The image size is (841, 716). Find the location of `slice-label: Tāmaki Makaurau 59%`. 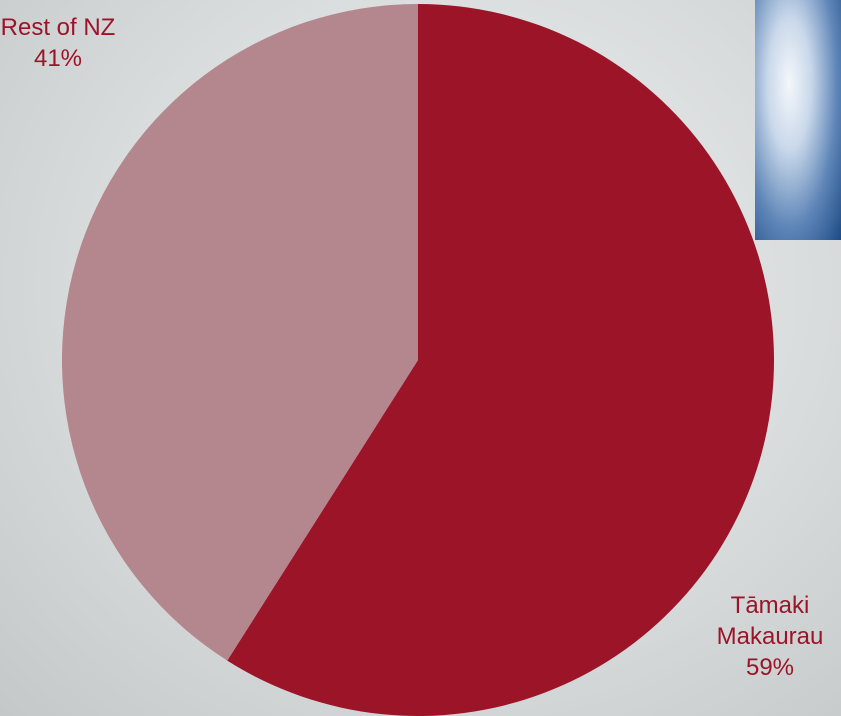

slice-label: Tāmaki Makaurau 59% is located at coordinates (770, 636).